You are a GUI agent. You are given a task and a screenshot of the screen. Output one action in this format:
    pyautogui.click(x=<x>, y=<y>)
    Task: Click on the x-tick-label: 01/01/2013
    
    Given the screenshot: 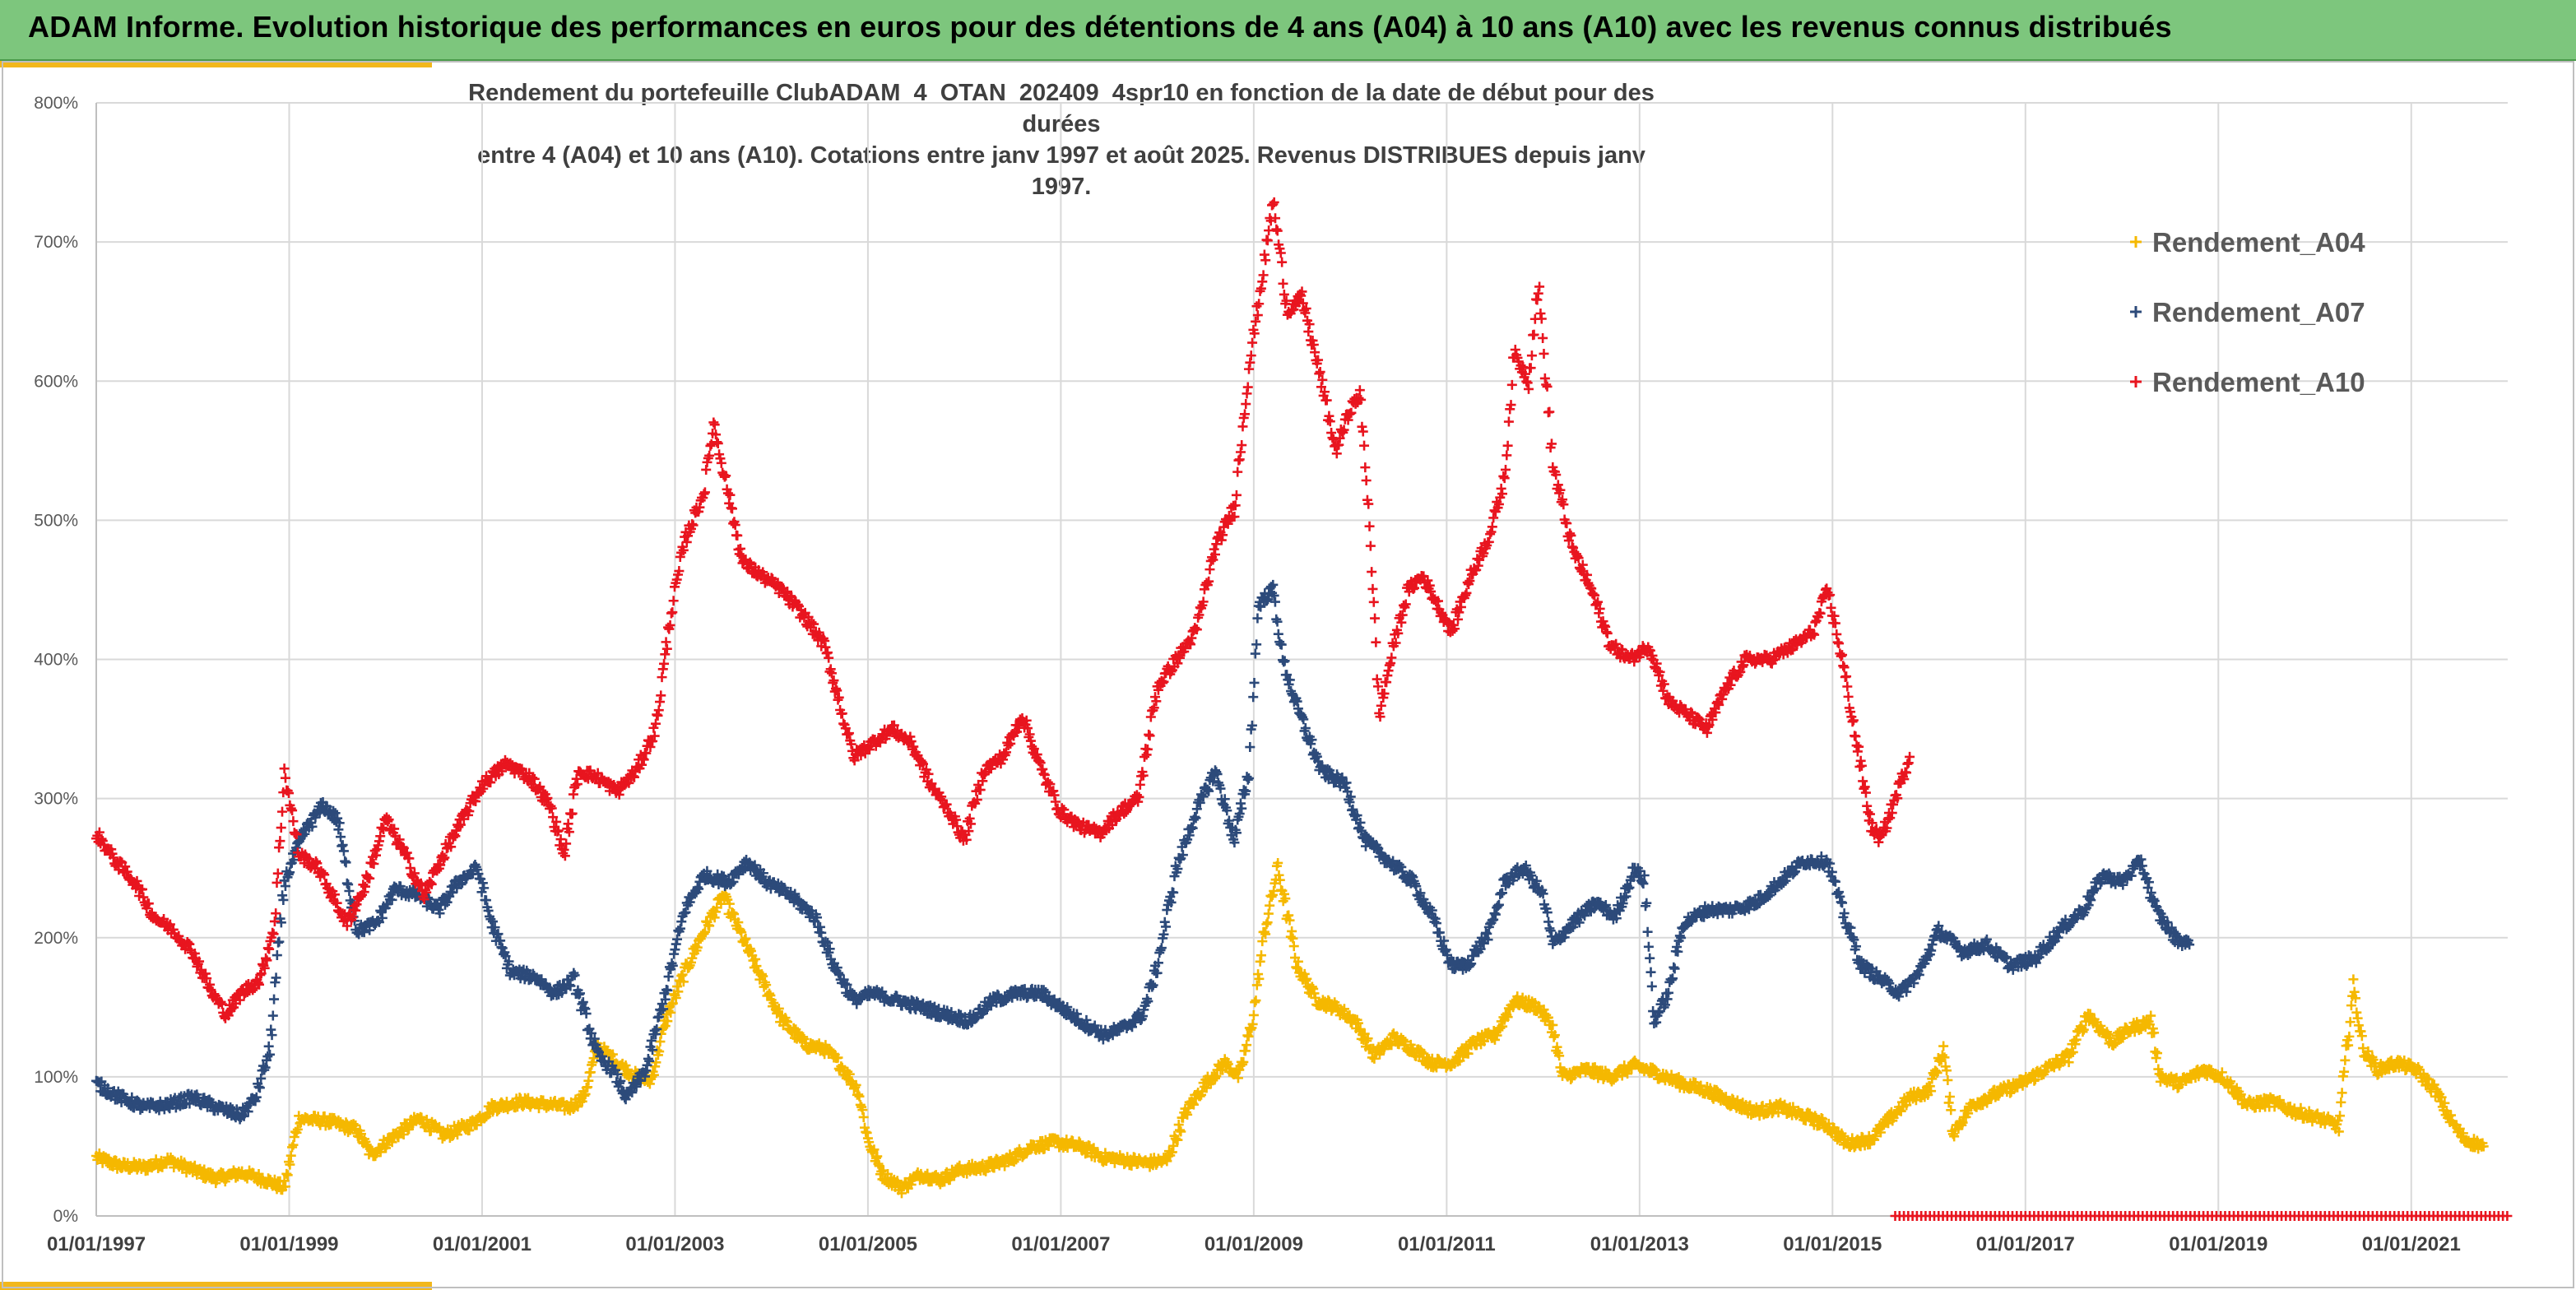 What is the action you would take?
    pyautogui.click(x=1639, y=1244)
    